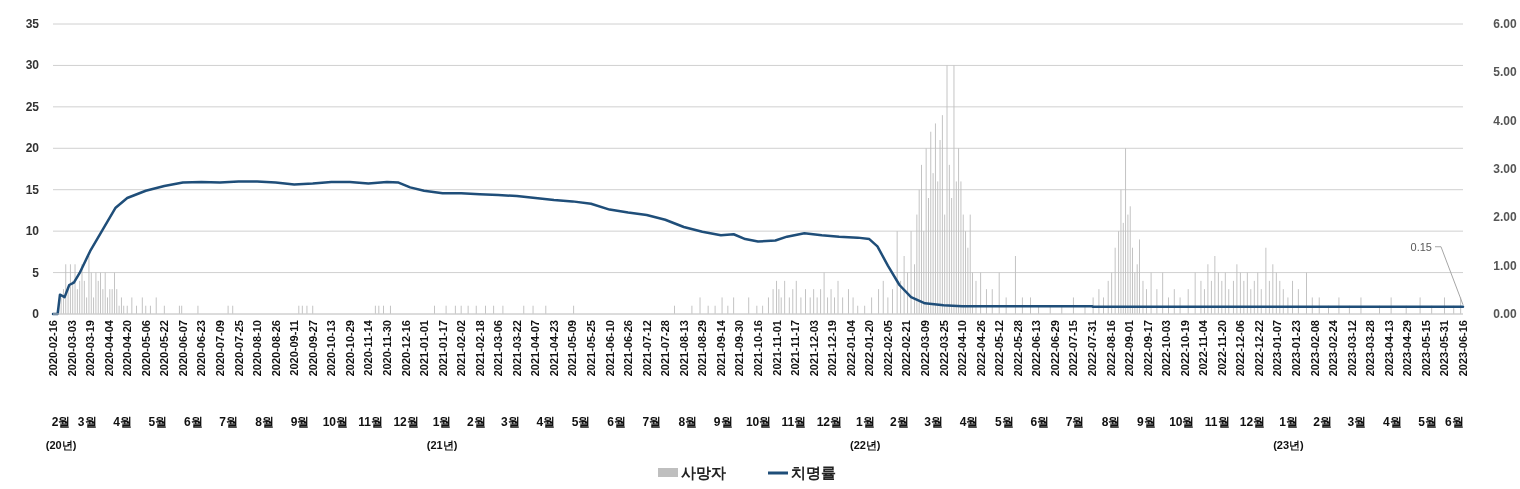 This screenshot has height=489, width=1520. I want to click on x-tick-label: 2021-05-09, so click(572, 348).